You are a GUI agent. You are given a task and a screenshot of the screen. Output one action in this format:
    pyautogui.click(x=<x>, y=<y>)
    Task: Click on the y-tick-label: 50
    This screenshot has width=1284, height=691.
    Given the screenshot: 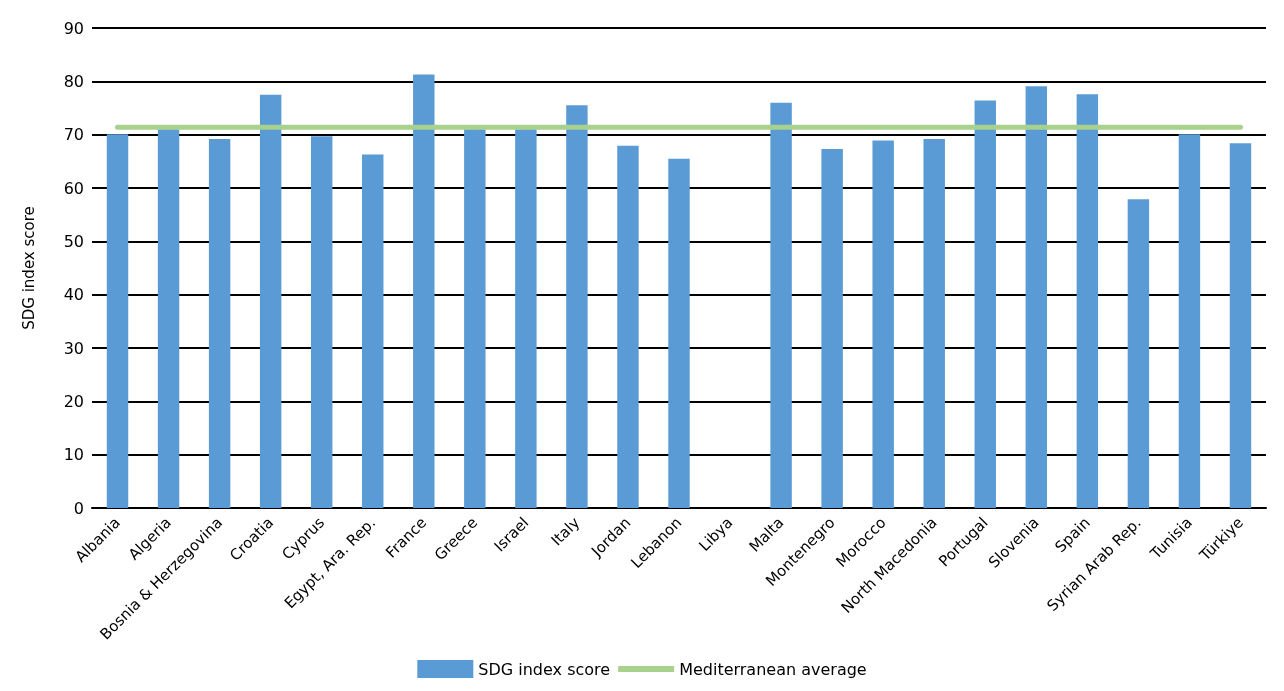 What is the action you would take?
    pyautogui.click(x=73, y=241)
    